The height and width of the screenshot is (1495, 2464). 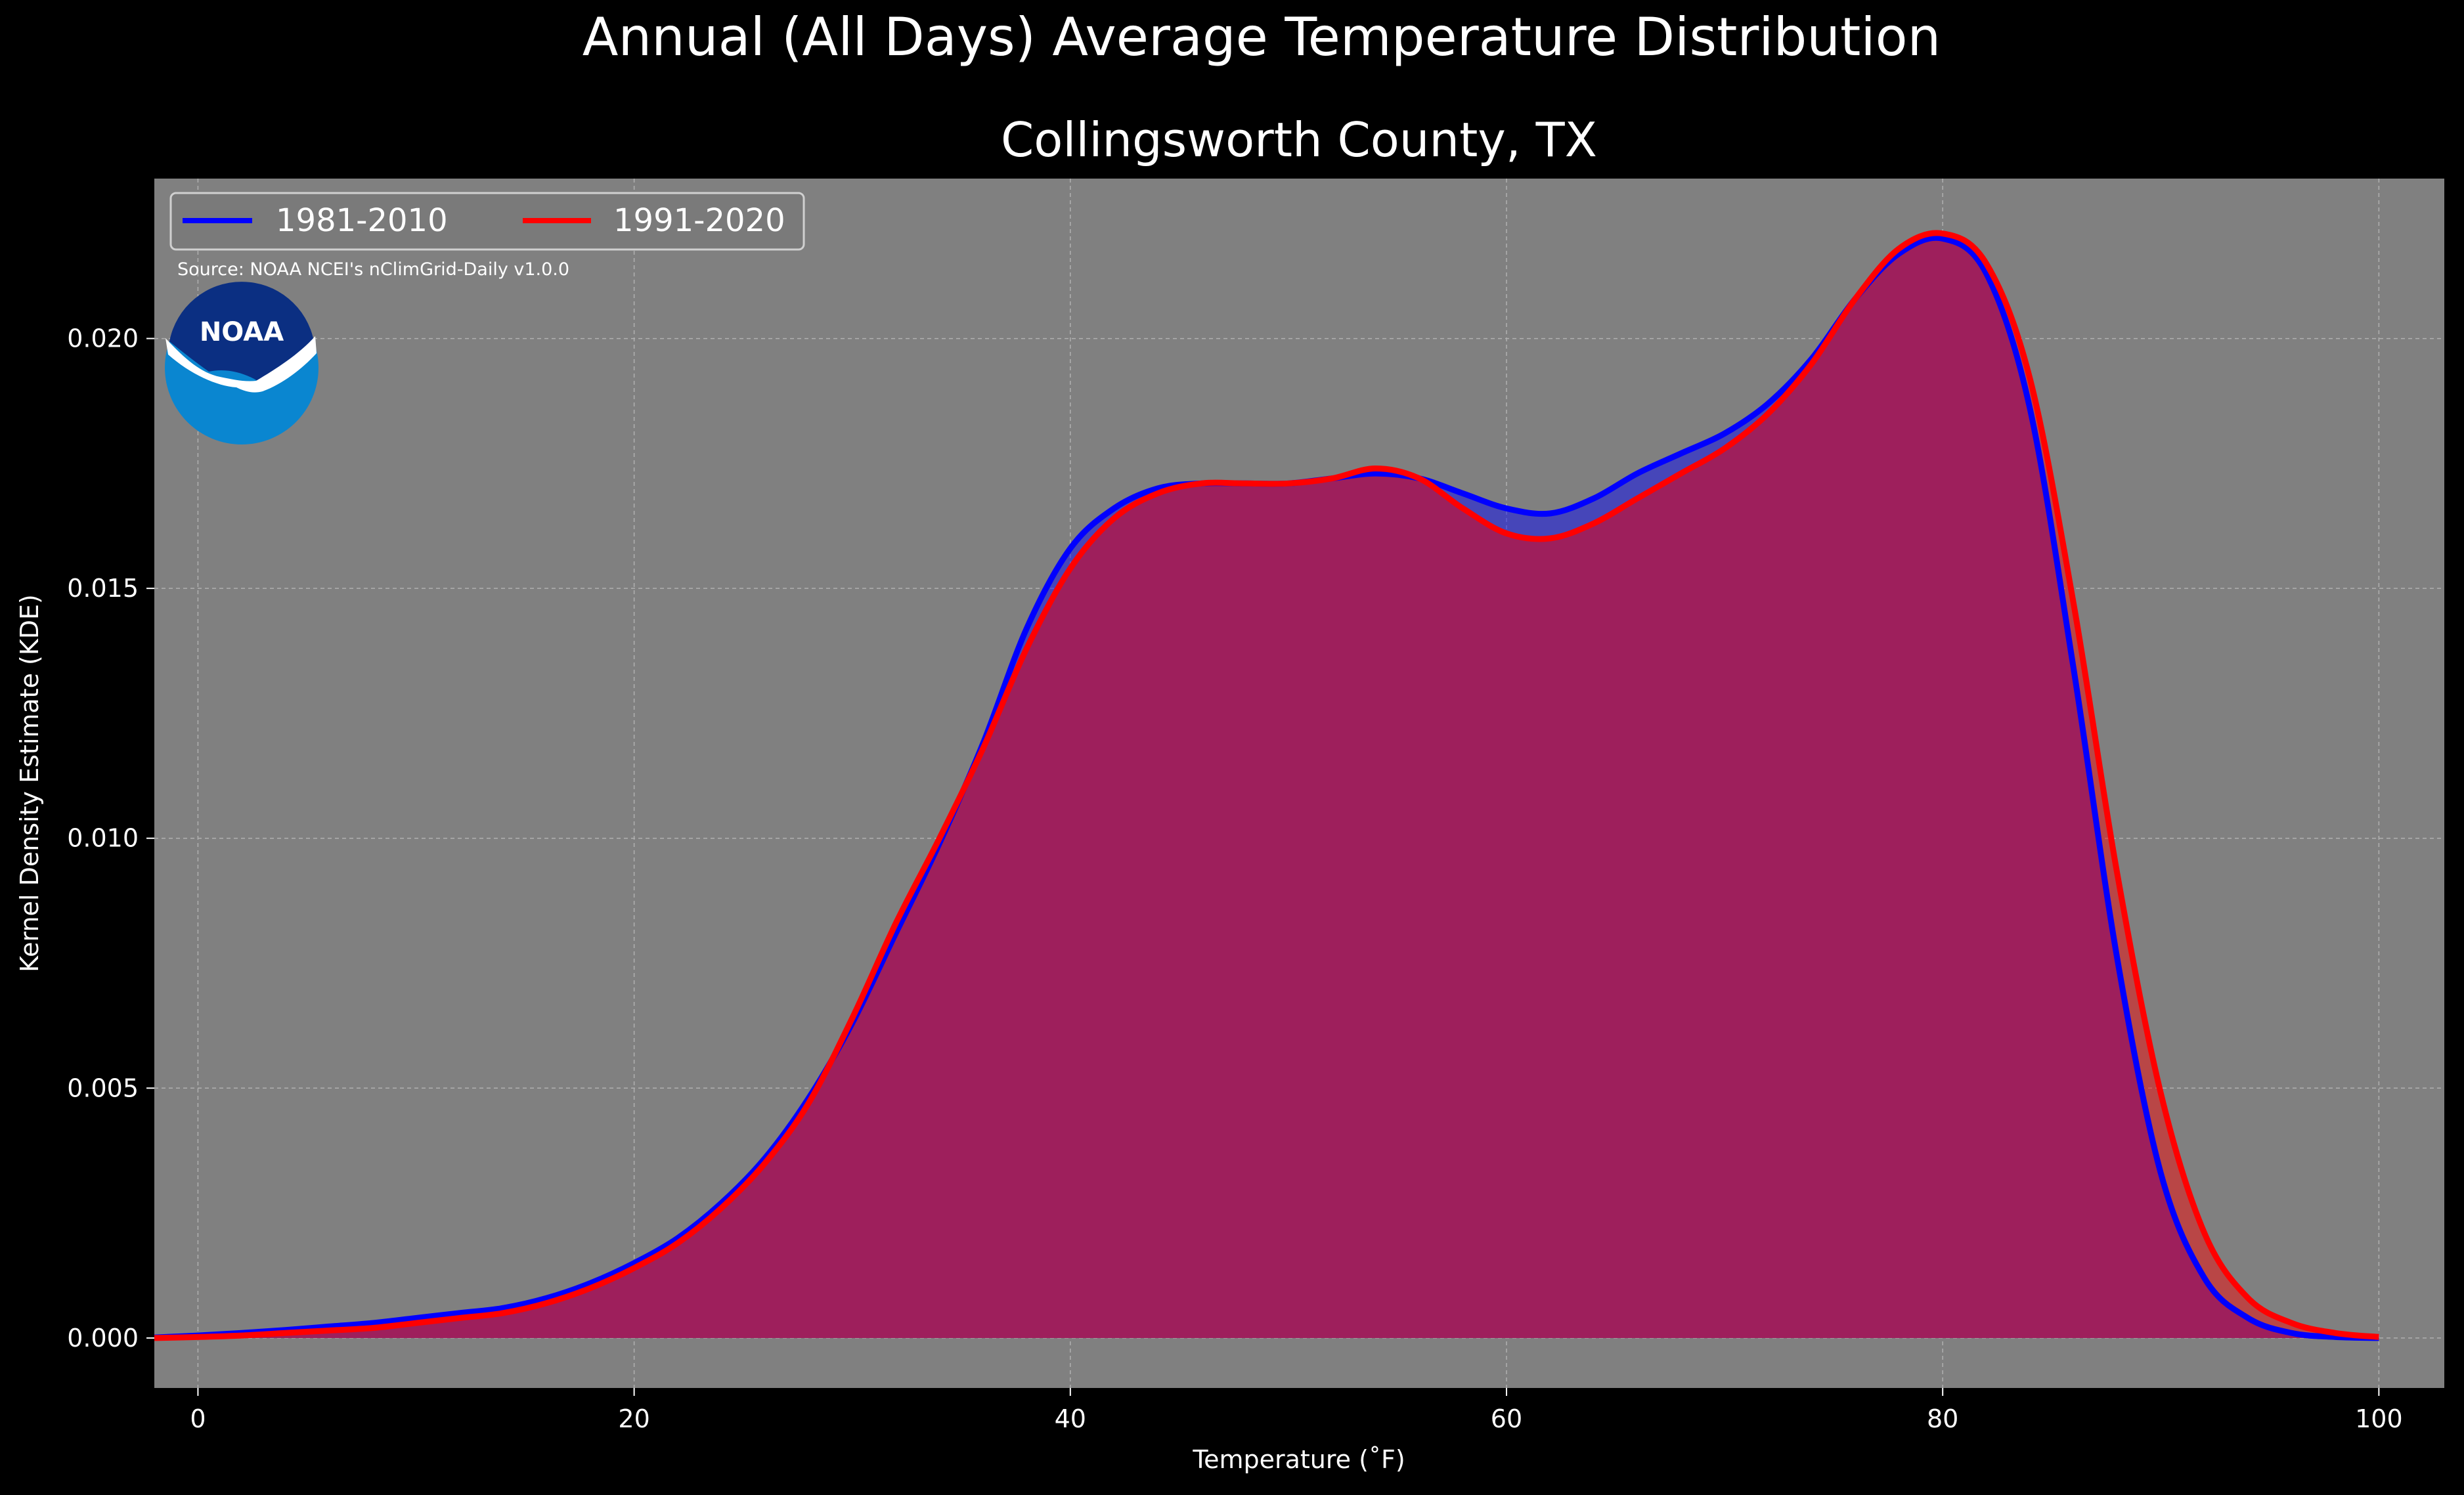 I want to click on logo-gull-icon, so click(x=241, y=364).